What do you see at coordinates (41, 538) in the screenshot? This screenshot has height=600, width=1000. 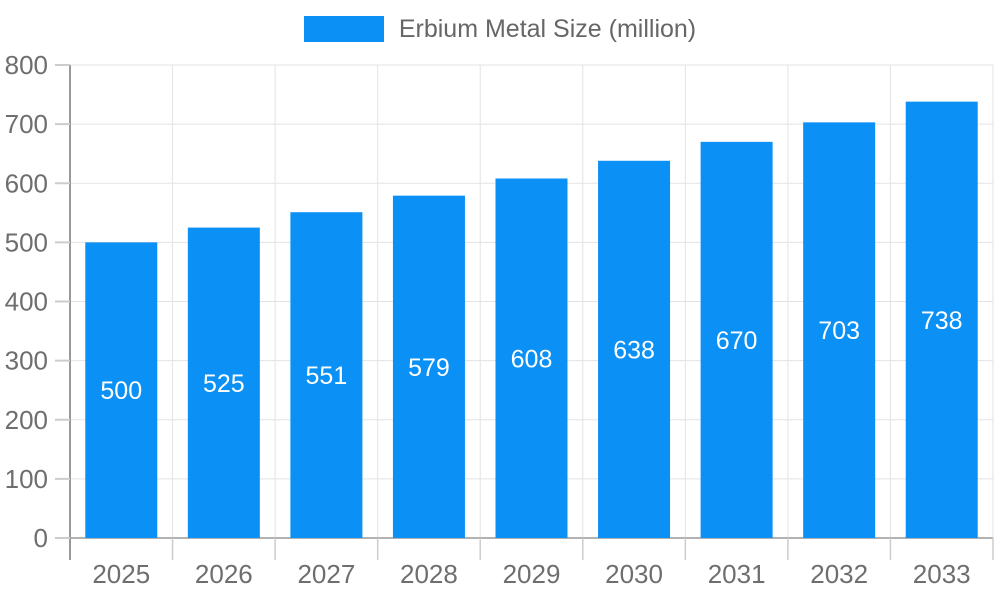 I see `y-tick-label: 0` at bounding box center [41, 538].